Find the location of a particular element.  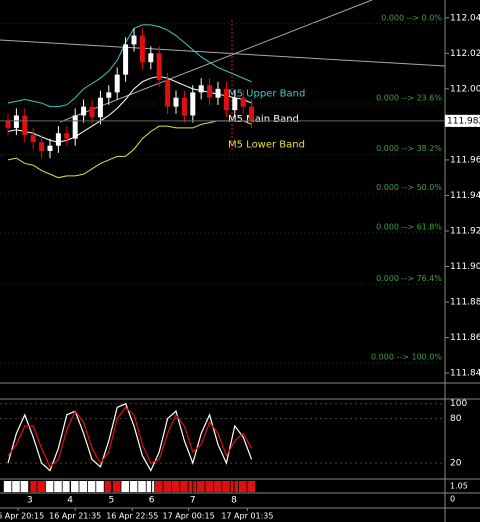

x-tick-label: 17 Apr 00:15 is located at coordinates (189, 516).